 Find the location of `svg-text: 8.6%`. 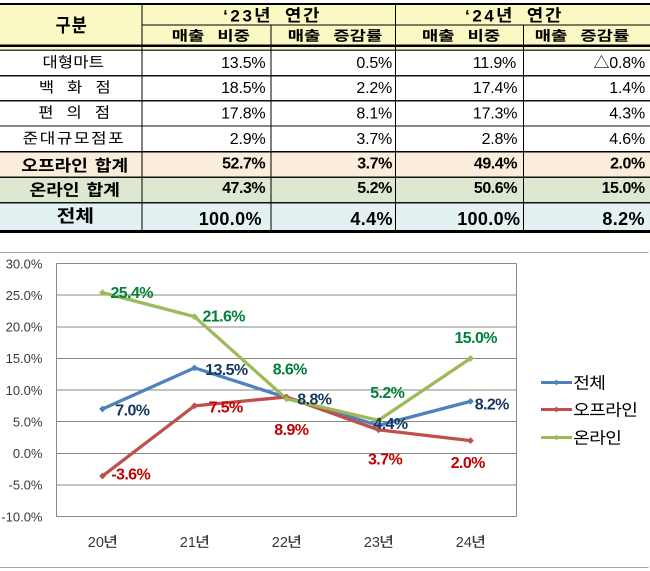

svg-text: 8.6% is located at coordinates (290, 369).